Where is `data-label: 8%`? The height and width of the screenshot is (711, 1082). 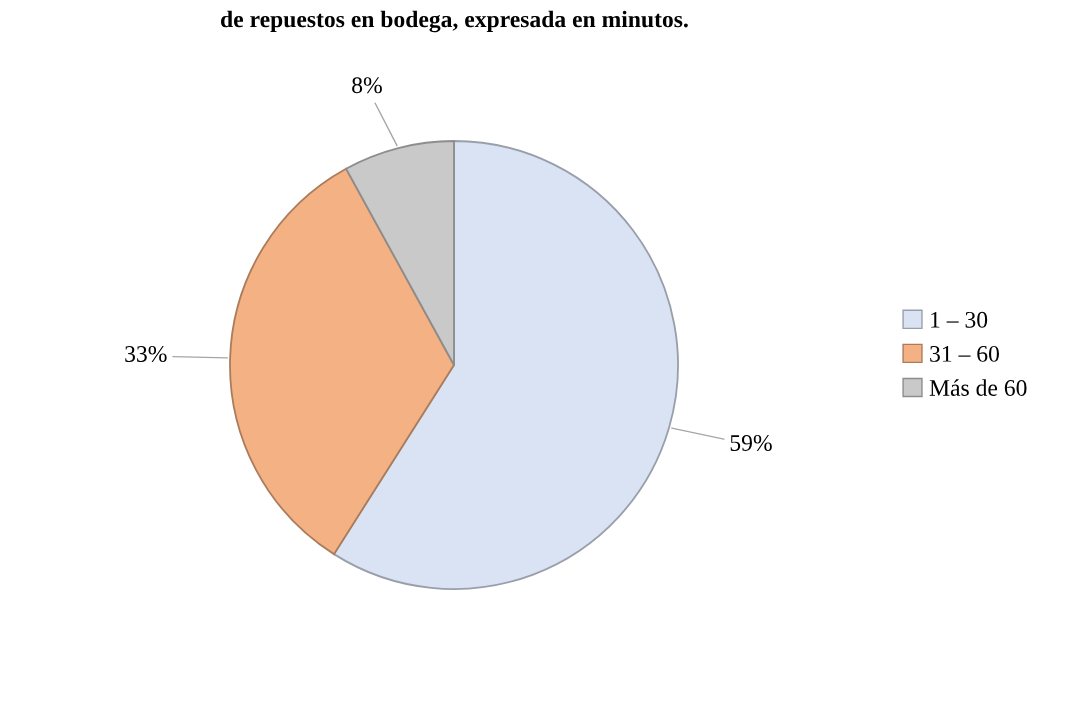
data-label: 8% is located at coordinates (367, 85).